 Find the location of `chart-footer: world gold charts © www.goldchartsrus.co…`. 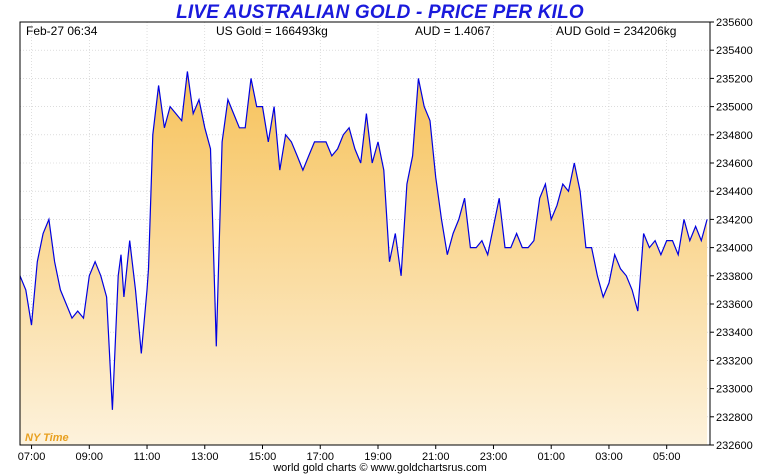

chart-footer: world gold charts © www.goldchartsrus.co… is located at coordinates (380, 468).